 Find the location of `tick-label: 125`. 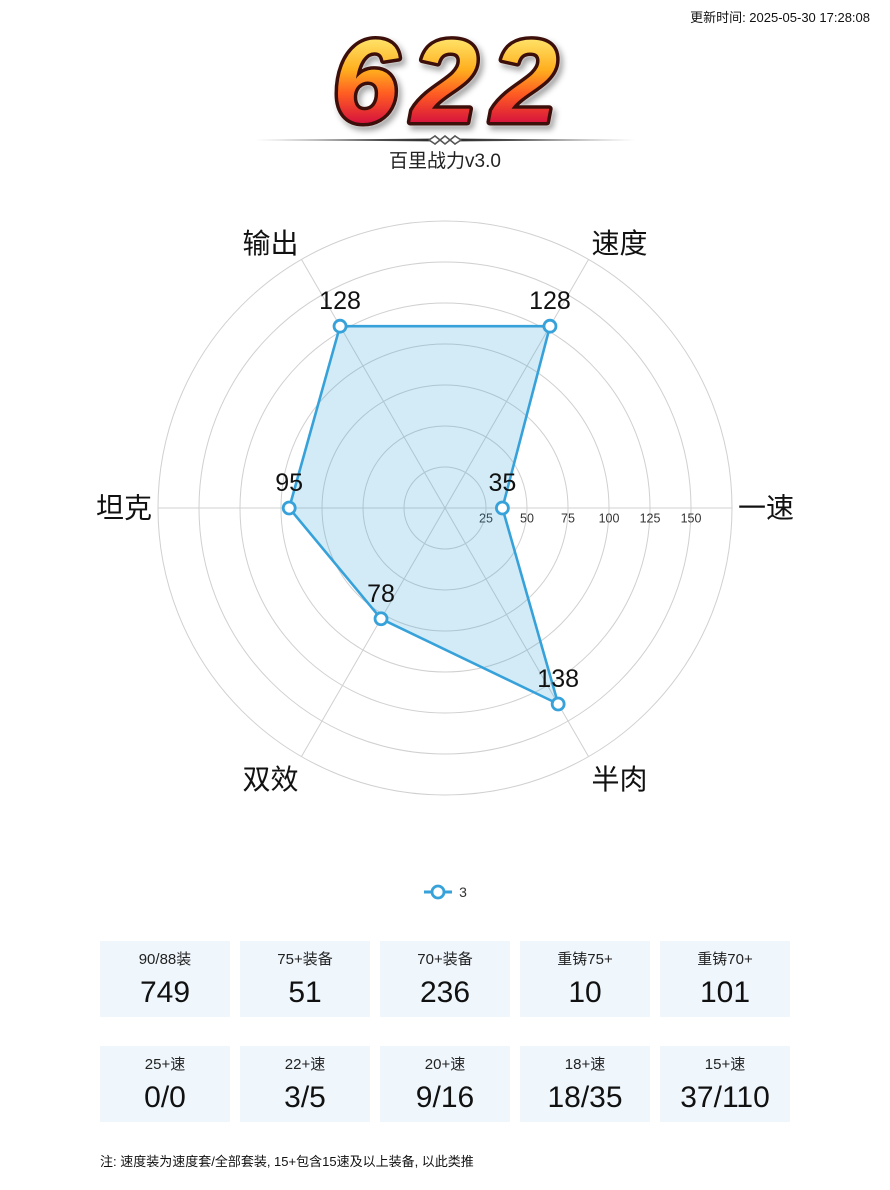

tick-label: 125 is located at coordinates (650, 519).